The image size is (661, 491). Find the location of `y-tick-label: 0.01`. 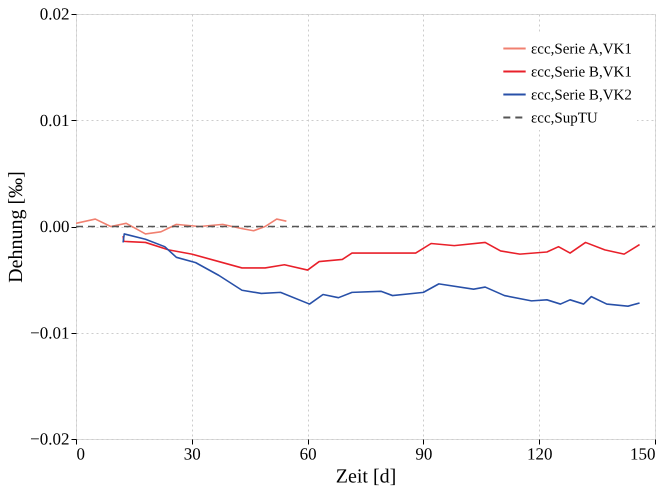

y-tick-label: 0.01 is located at coordinates (55, 120).